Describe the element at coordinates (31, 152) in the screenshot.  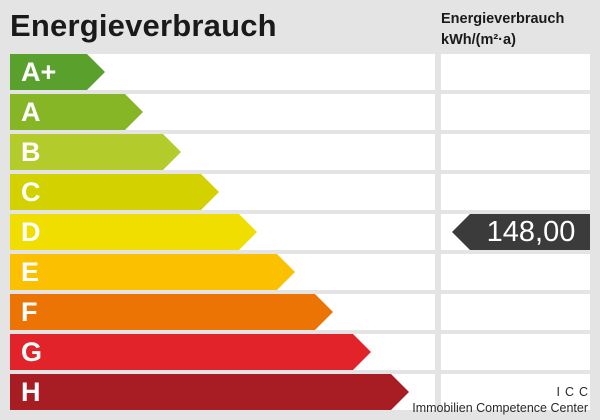
I see `class-label: B` at that location.